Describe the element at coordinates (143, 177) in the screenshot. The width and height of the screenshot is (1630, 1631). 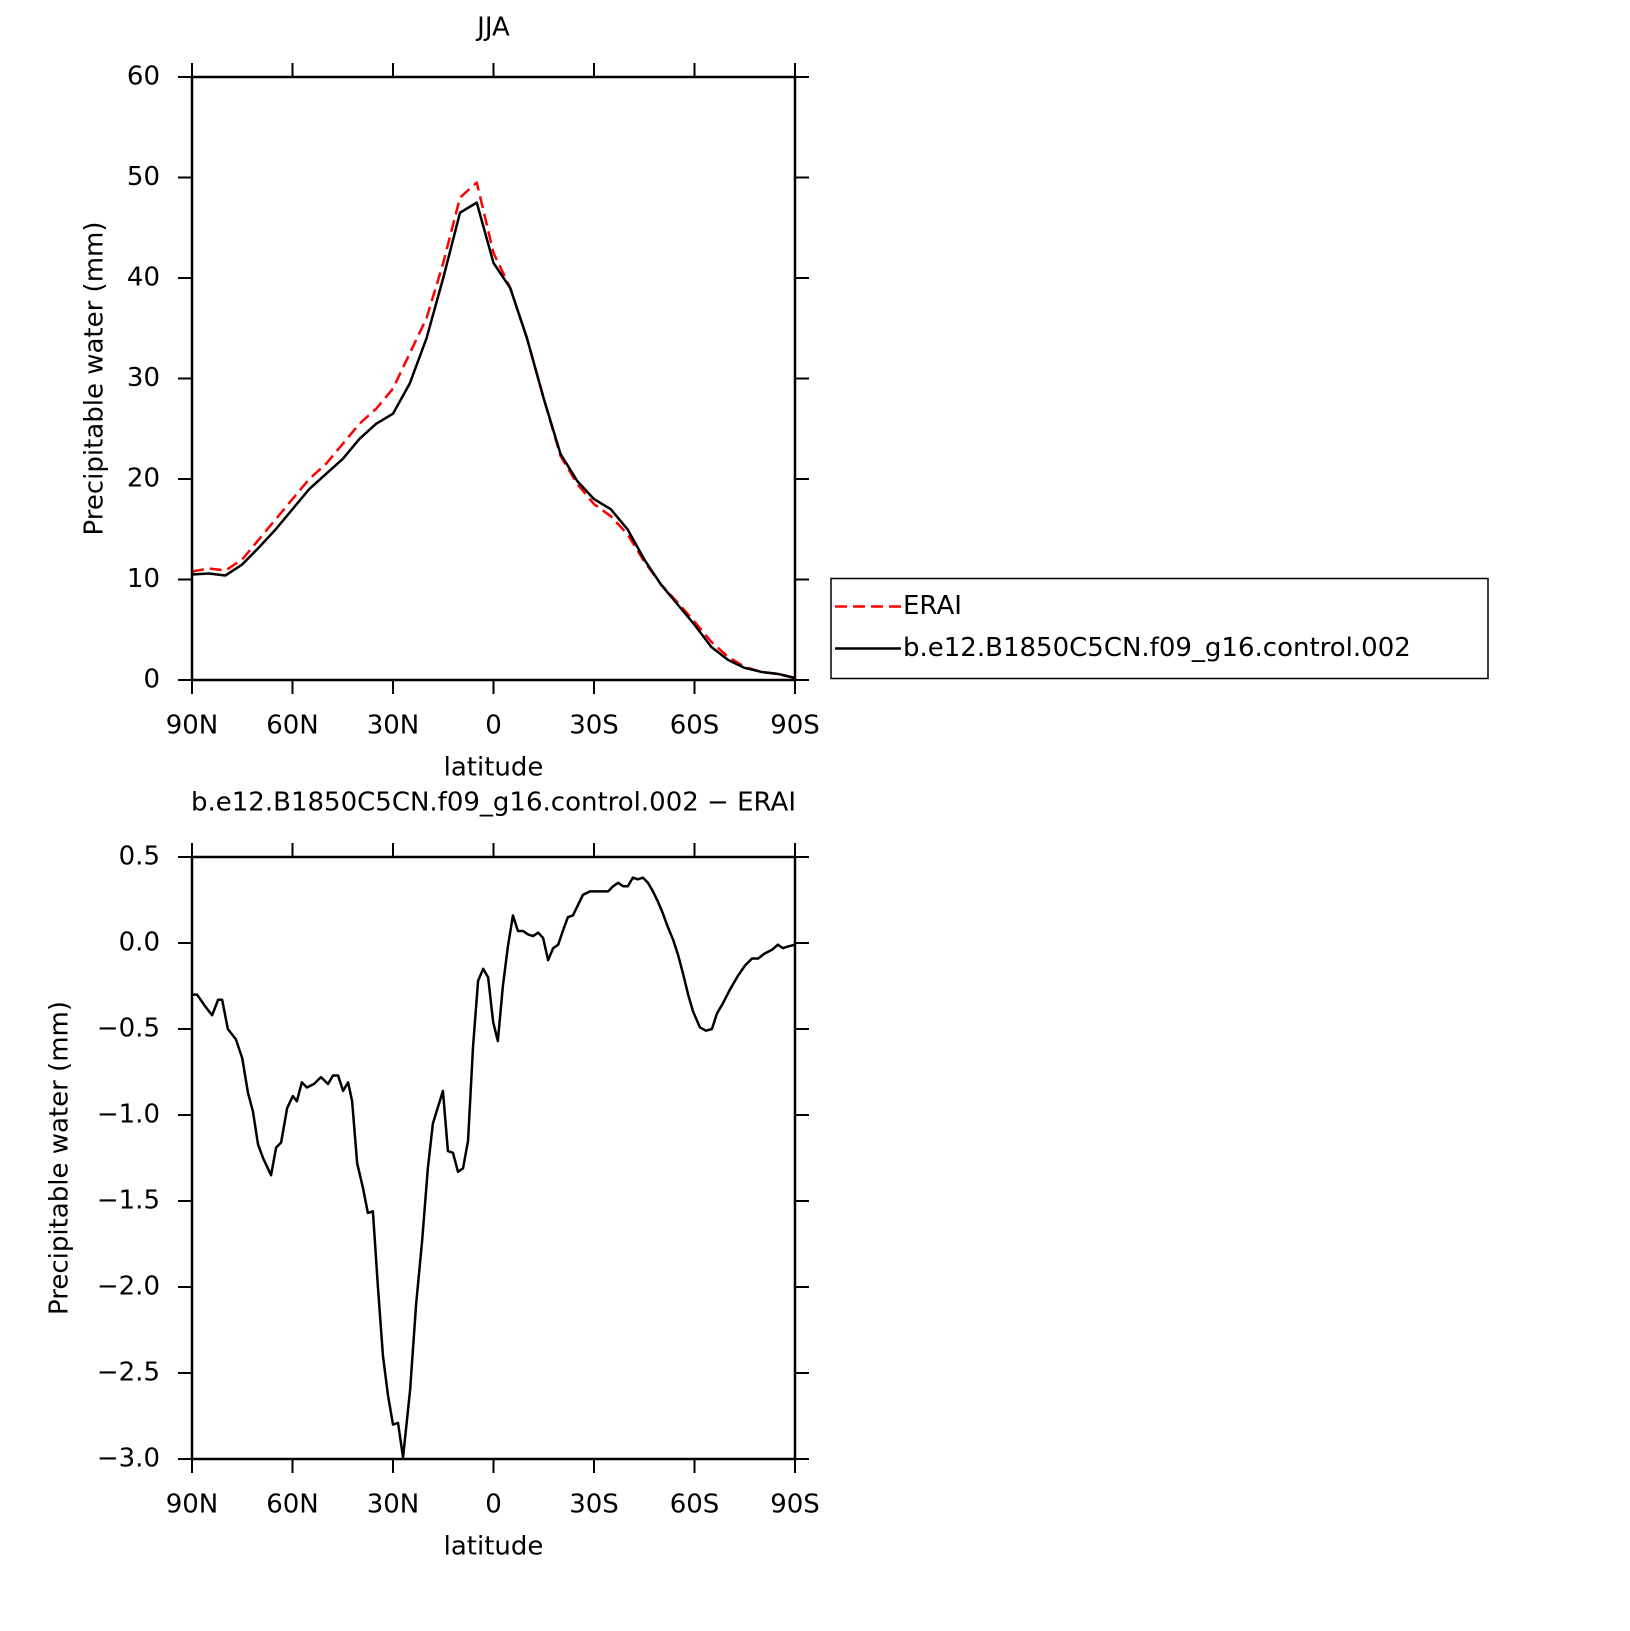
I see `y-tick-label: 50` at that location.